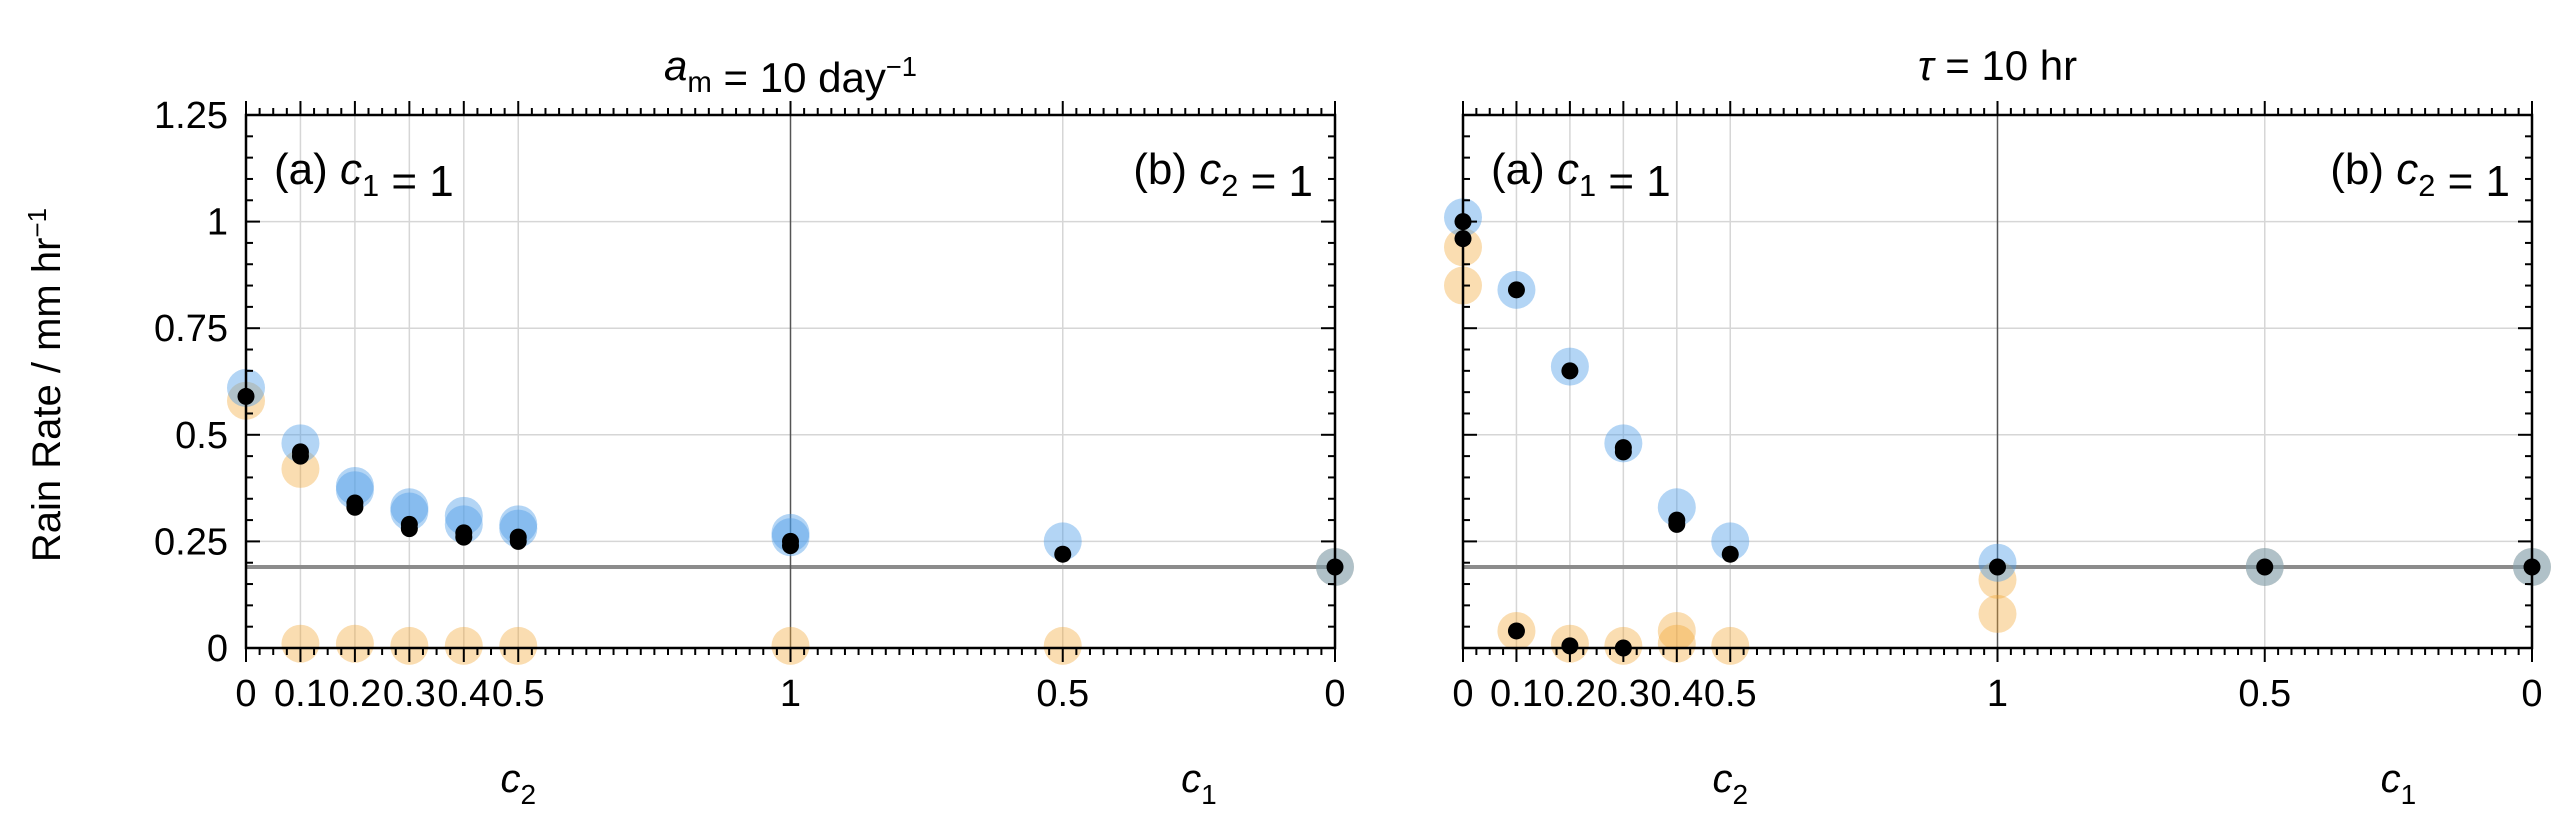 The height and width of the screenshot is (828, 2575). I want to click on chart-title-sub: m, so click(699, 82).